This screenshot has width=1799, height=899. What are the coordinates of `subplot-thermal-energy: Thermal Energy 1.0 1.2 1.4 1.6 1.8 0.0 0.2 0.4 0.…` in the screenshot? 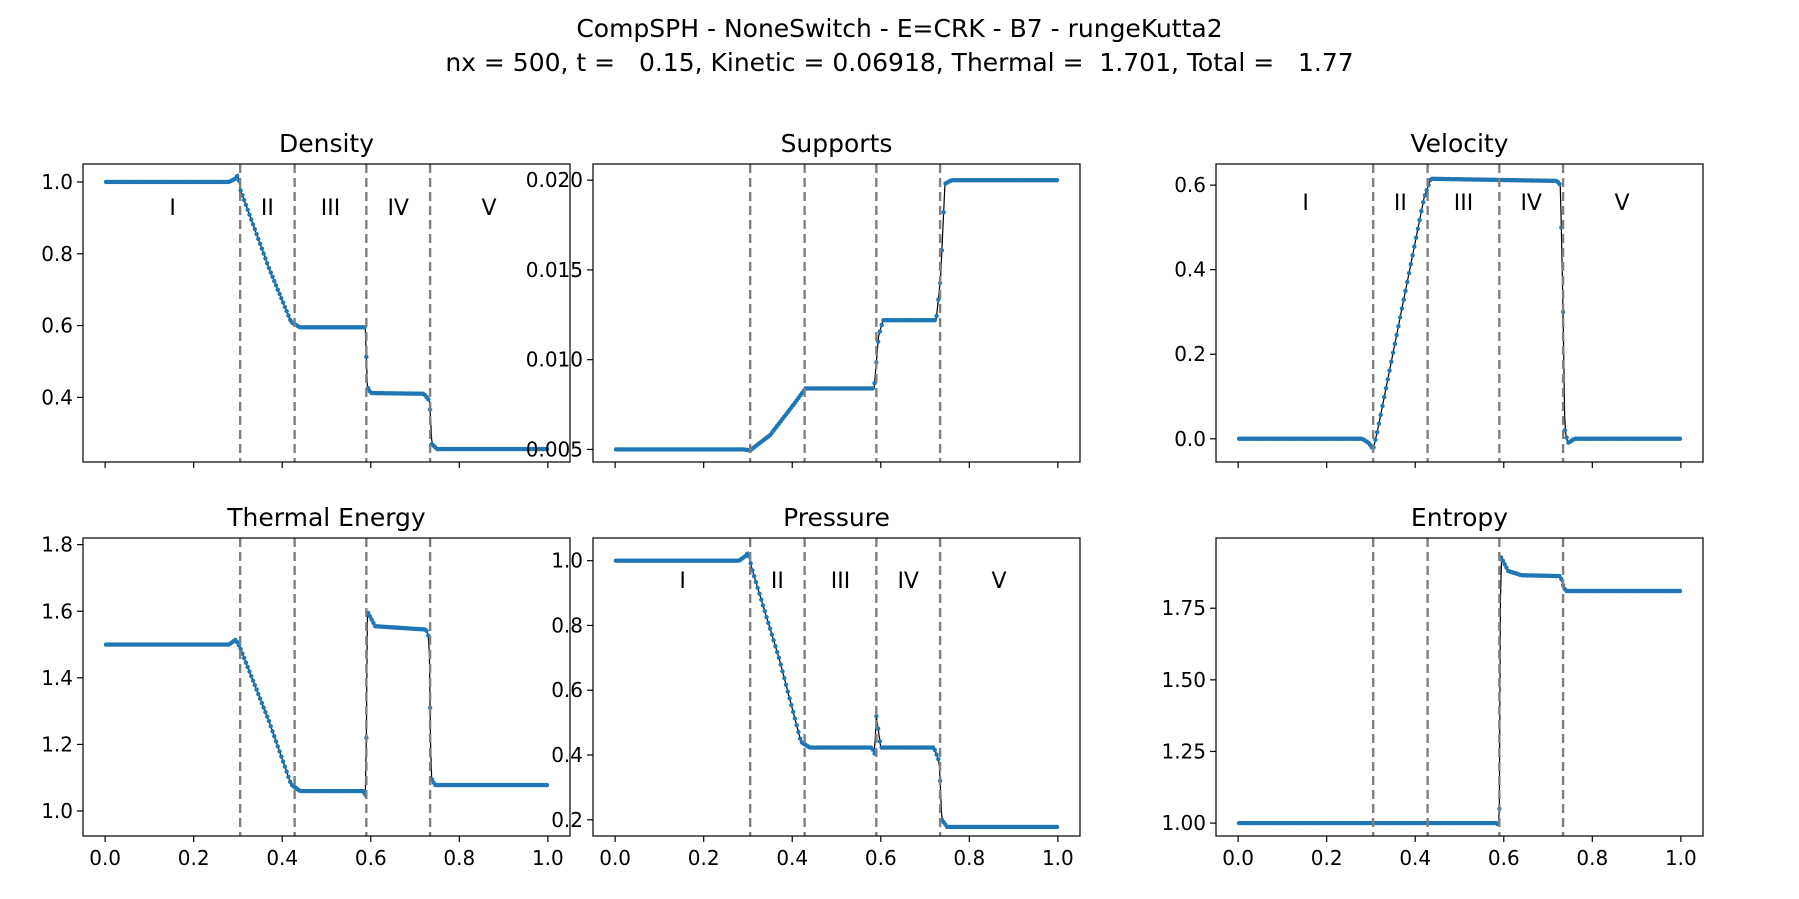 It's located at (306, 686).